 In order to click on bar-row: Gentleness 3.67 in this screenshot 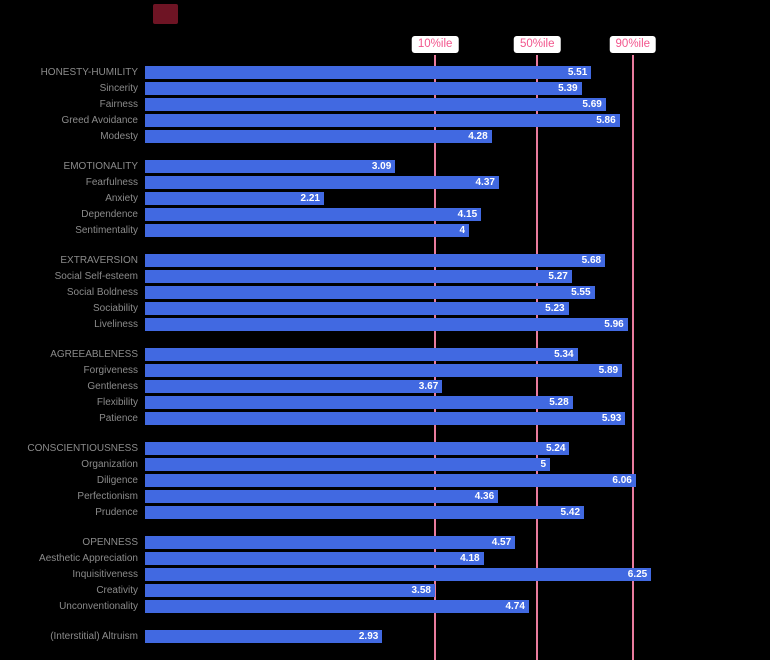, I will do `click(385, 386)`.